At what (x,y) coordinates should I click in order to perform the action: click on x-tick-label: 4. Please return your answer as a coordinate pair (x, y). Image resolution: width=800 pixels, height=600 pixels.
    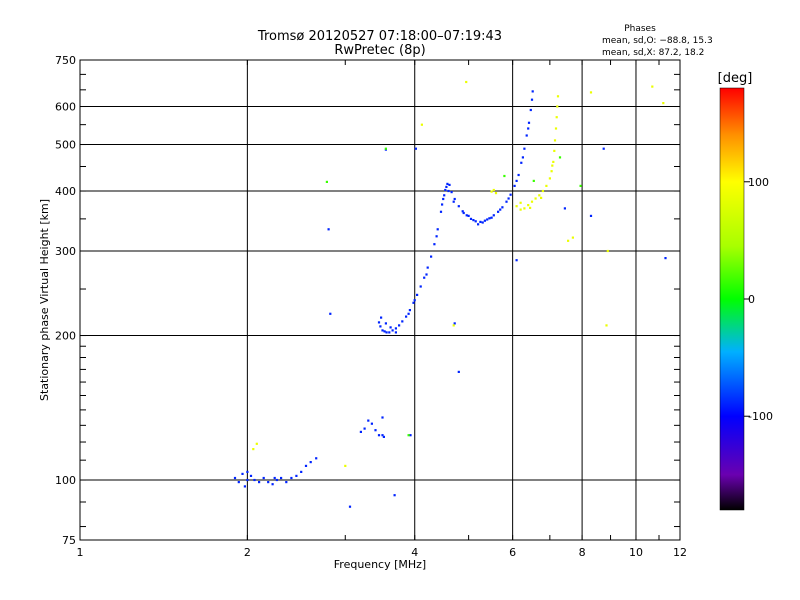
    Looking at the image, I should click on (414, 552).